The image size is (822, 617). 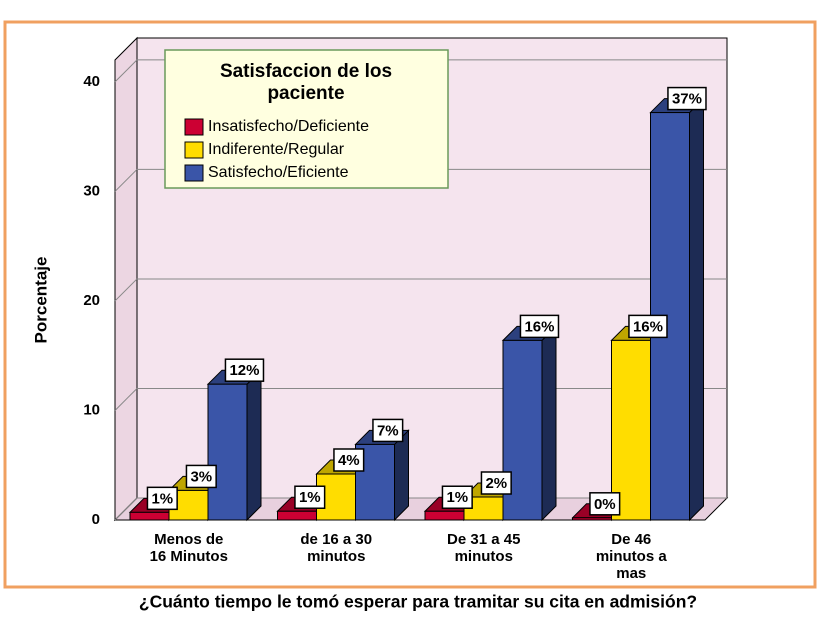 I want to click on x-tick-label-line: Menos de, so click(x=188, y=539).